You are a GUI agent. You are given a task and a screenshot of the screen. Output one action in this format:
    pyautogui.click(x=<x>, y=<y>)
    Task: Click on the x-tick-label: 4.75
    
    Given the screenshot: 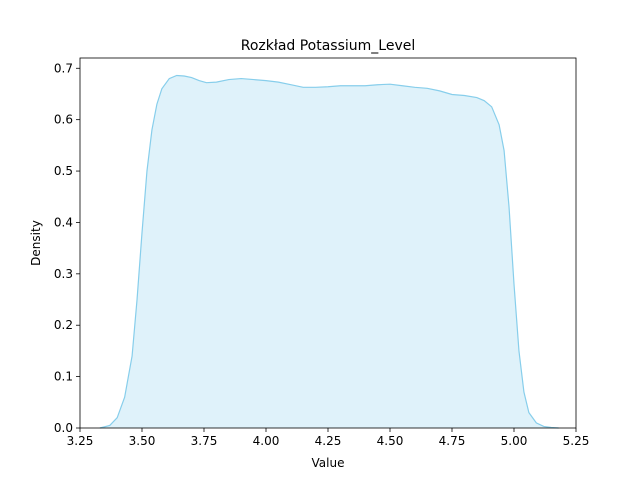 What is the action you would take?
    pyautogui.click(x=452, y=441)
    